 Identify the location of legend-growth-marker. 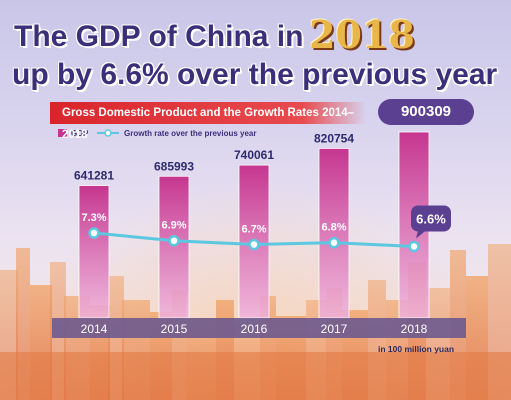
(108, 133).